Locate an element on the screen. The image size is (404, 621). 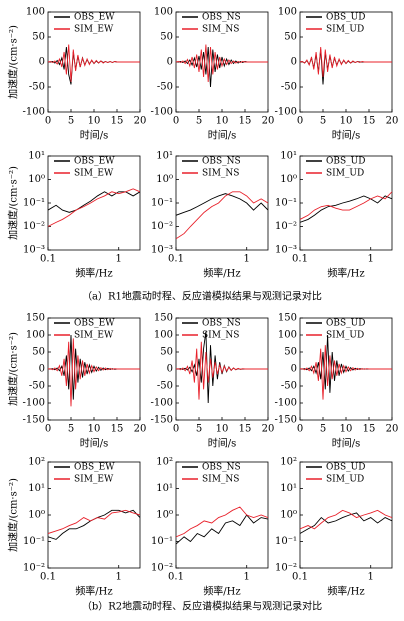
caption: （b）R2地震动时程、反应谱模拟结果与观测记录对比 is located at coordinates (202, 606).